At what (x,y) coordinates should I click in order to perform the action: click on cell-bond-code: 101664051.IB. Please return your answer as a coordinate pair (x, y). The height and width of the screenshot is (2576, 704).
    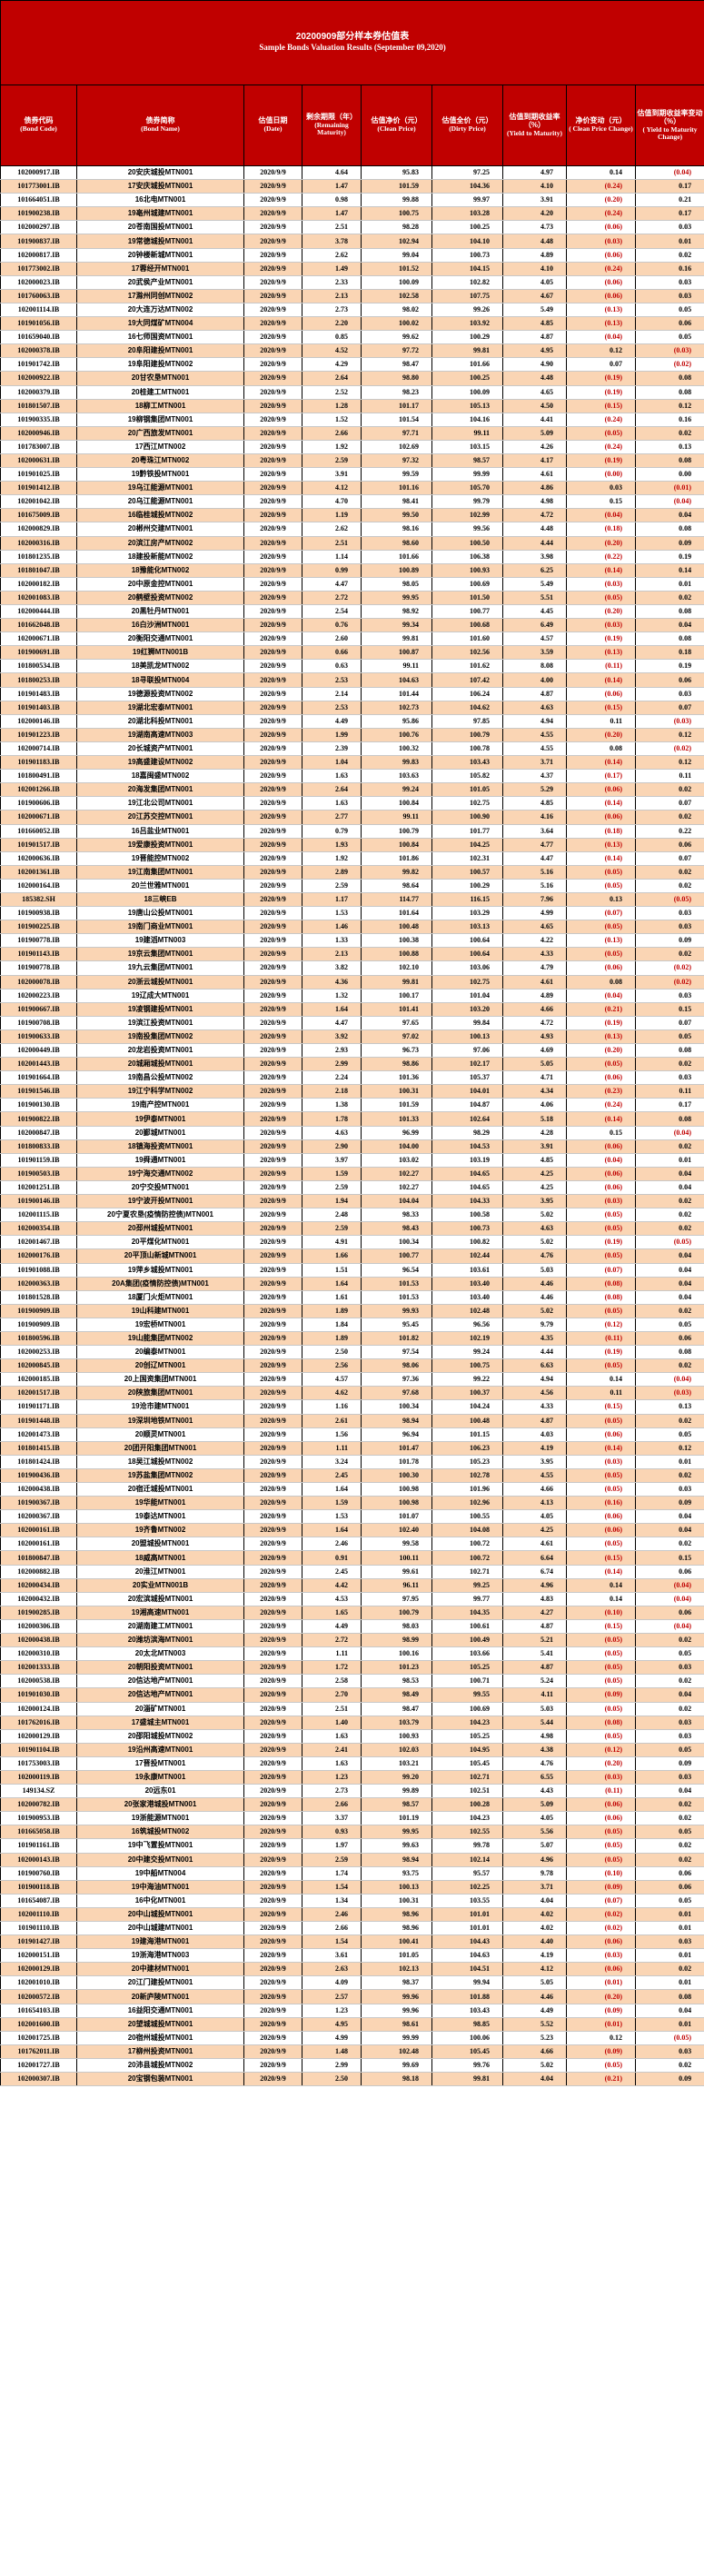
    Looking at the image, I should click on (38, 201).